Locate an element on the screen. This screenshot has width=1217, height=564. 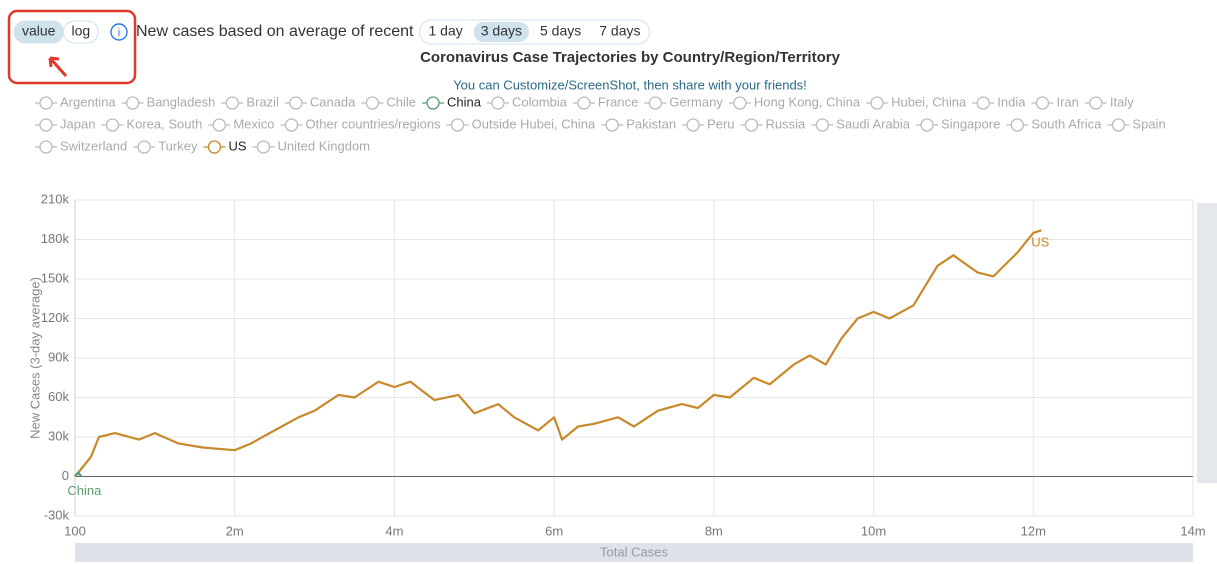
legend-item: Canada is located at coordinates (320, 102).